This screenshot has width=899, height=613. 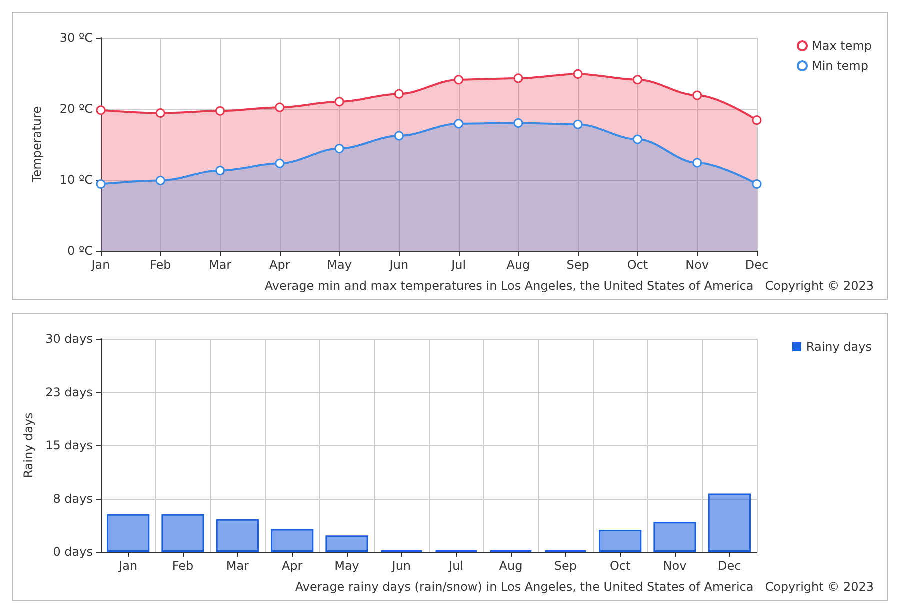 What do you see at coordinates (69, 339) in the screenshot?
I see `y-tick-label: 30 days` at bounding box center [69, 339].